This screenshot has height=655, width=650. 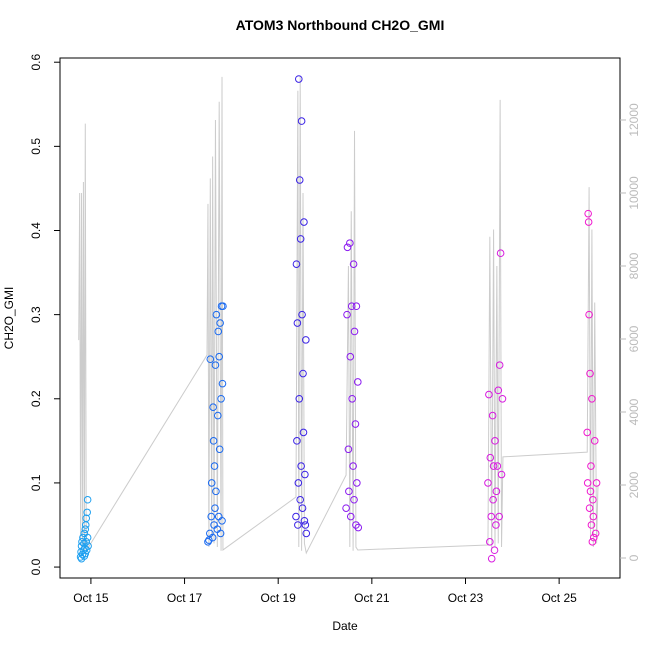 I want to click on x-tick-label: Oct 23, so click(x=466, y=598).